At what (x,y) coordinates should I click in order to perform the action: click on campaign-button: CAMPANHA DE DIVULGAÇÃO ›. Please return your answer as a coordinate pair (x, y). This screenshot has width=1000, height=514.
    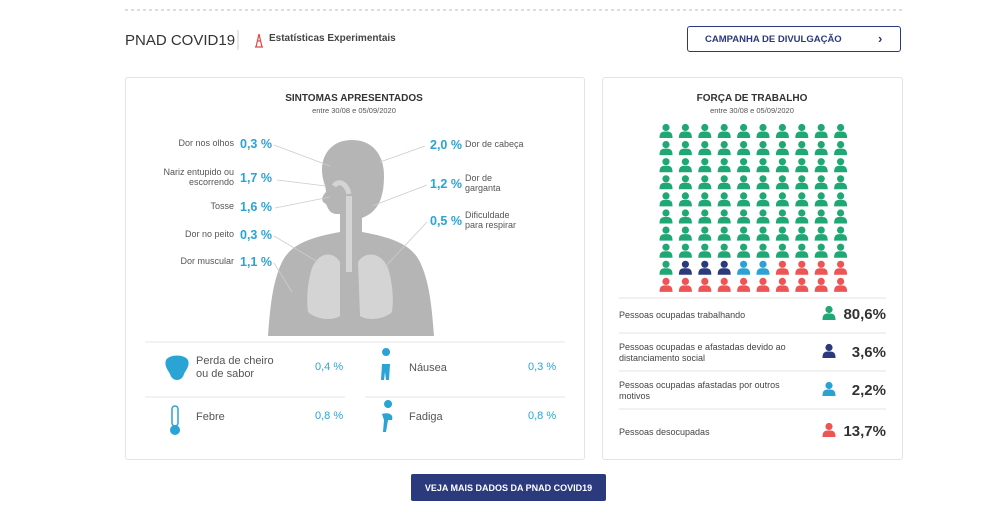
    Looking at the image, I should click on (794, 39).